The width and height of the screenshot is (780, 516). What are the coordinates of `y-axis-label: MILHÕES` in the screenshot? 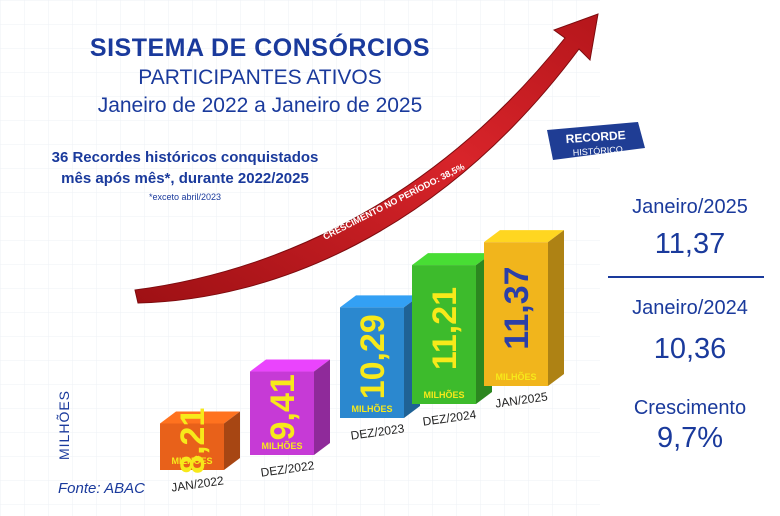 It's located at (64, 425).